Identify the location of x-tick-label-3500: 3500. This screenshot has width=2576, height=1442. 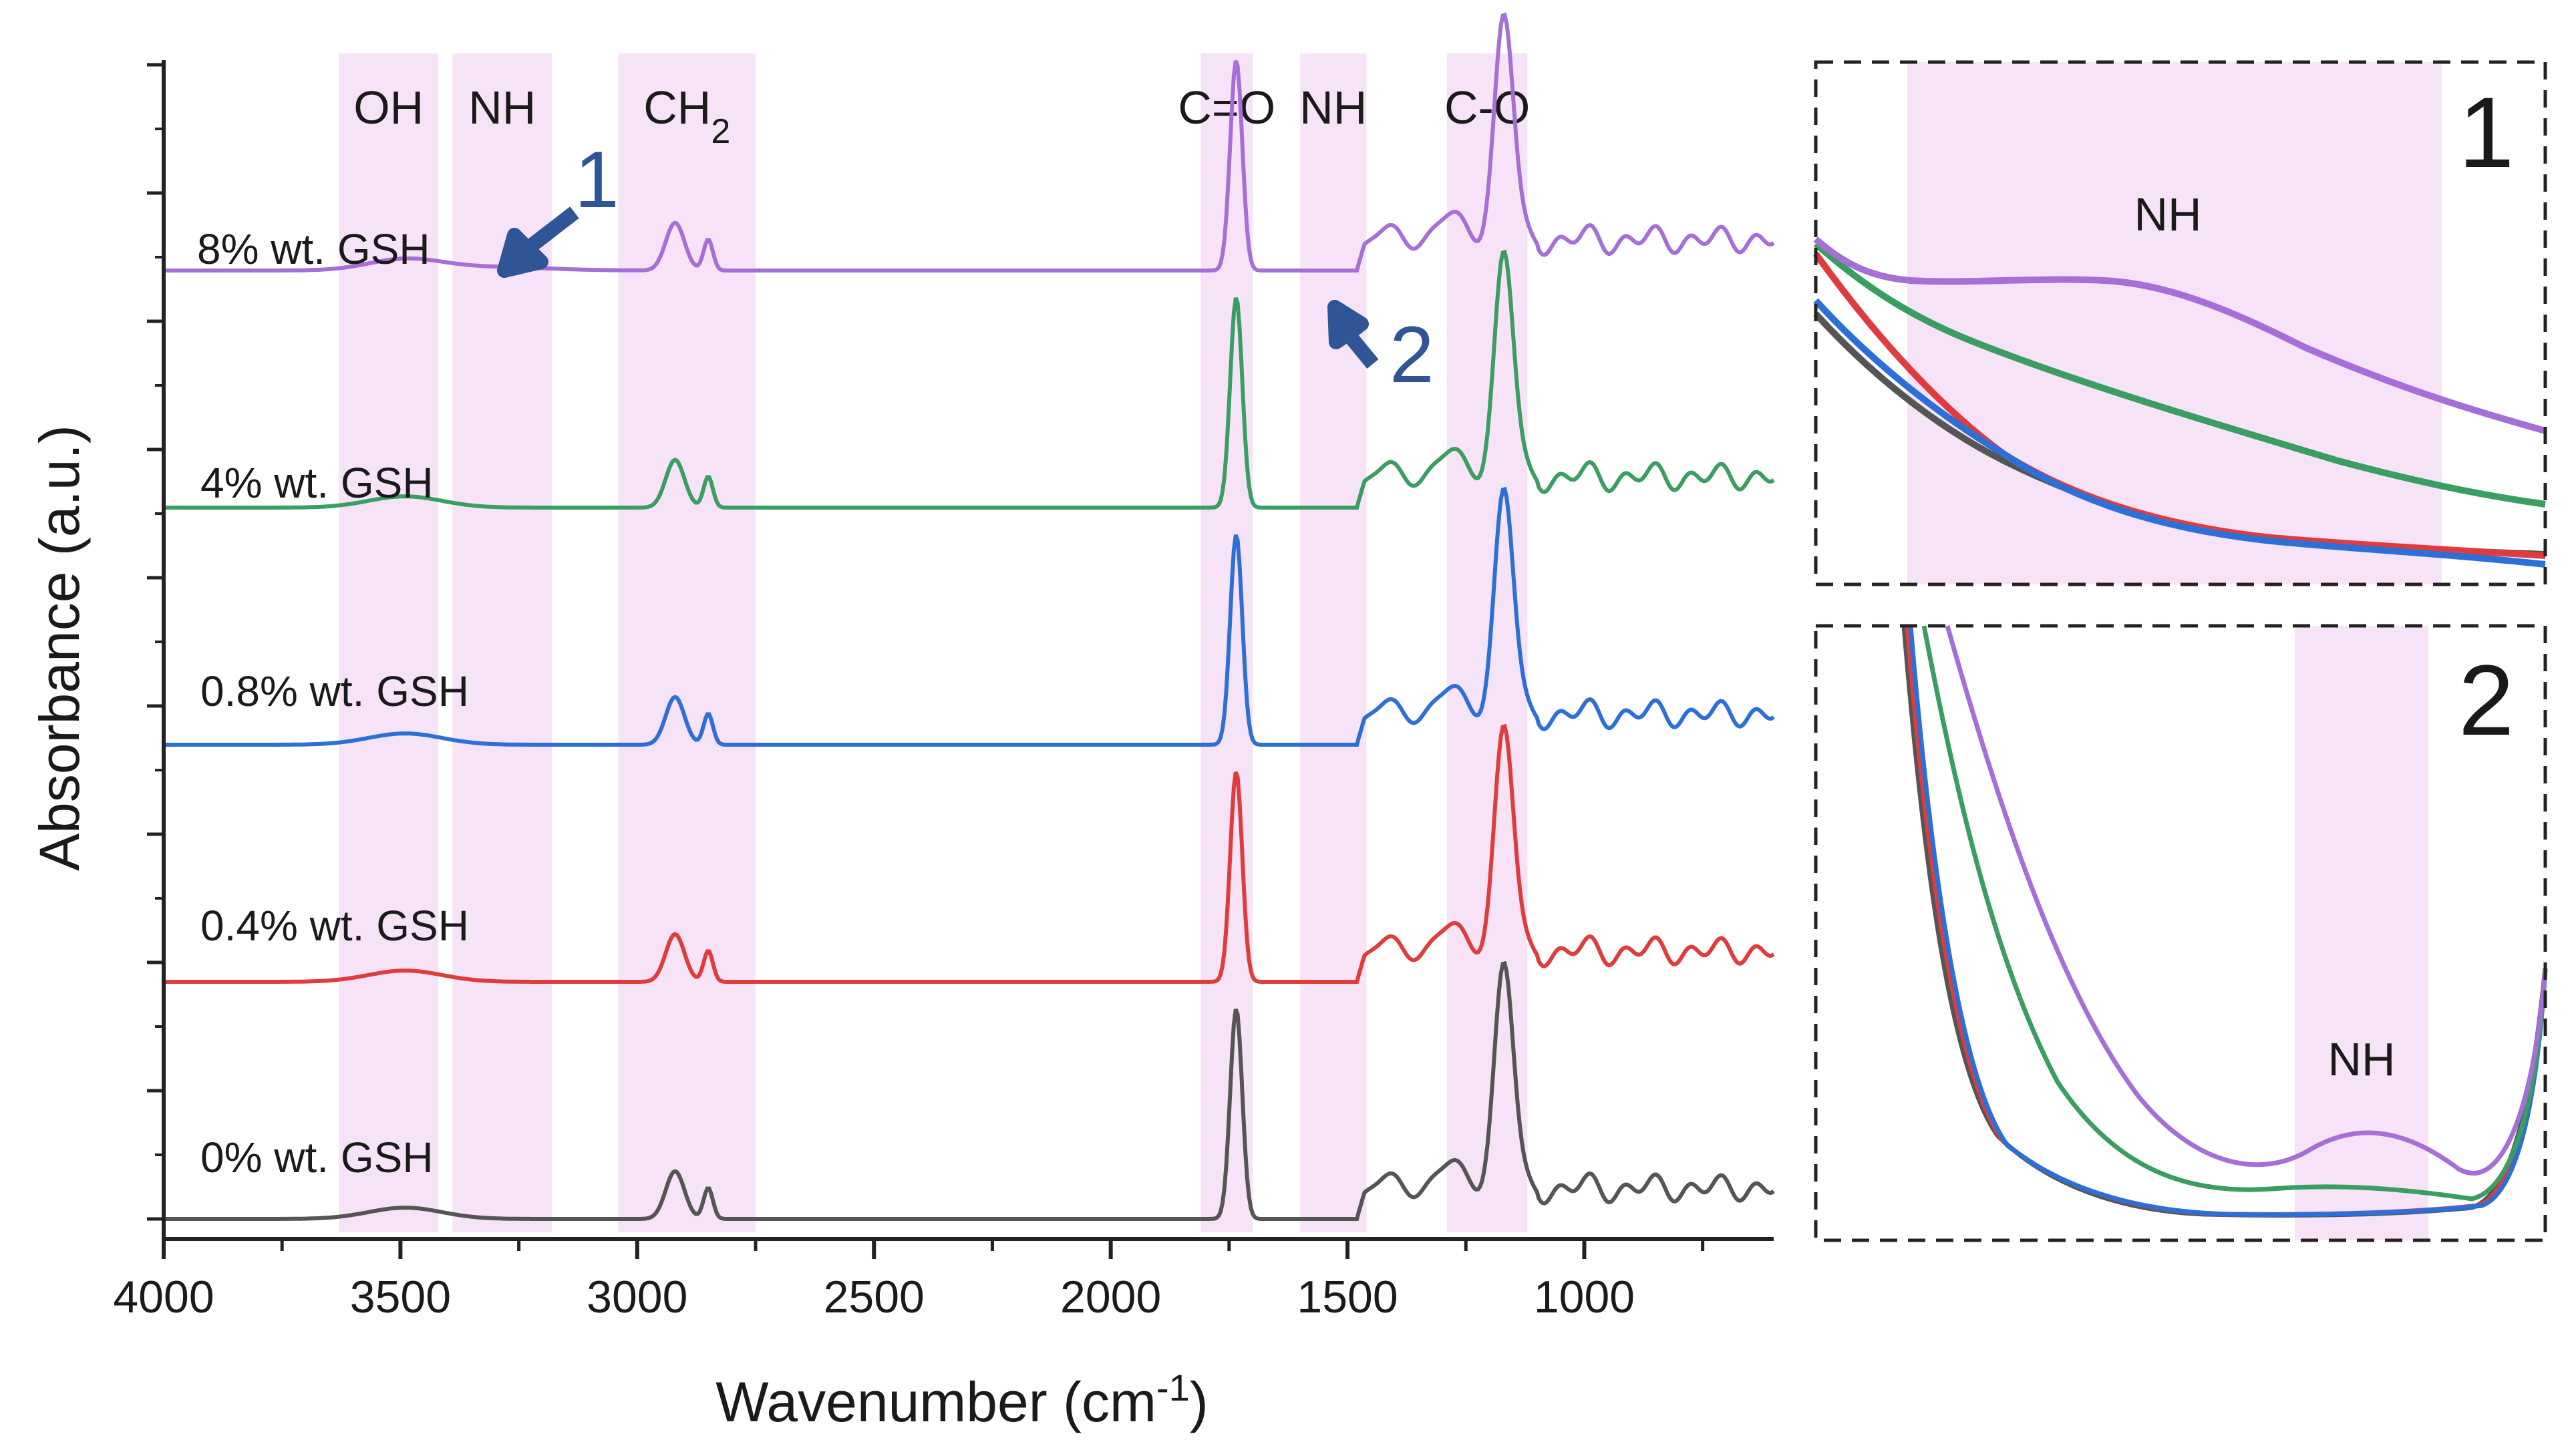
(400, 1297).